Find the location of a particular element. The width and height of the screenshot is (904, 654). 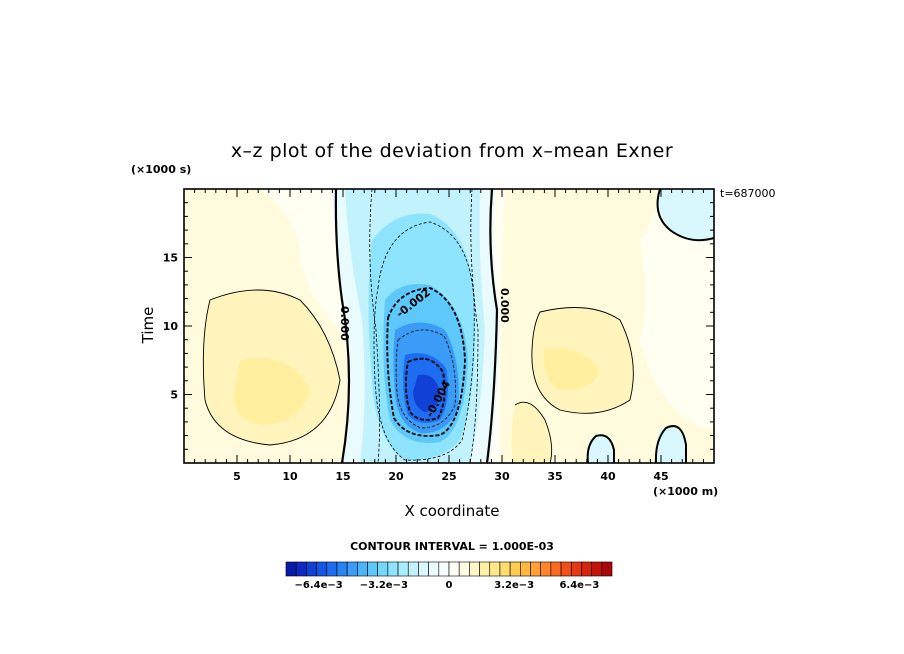

colorbar-tick-label: 6.4e−3 is located at coordinates (579, 585).